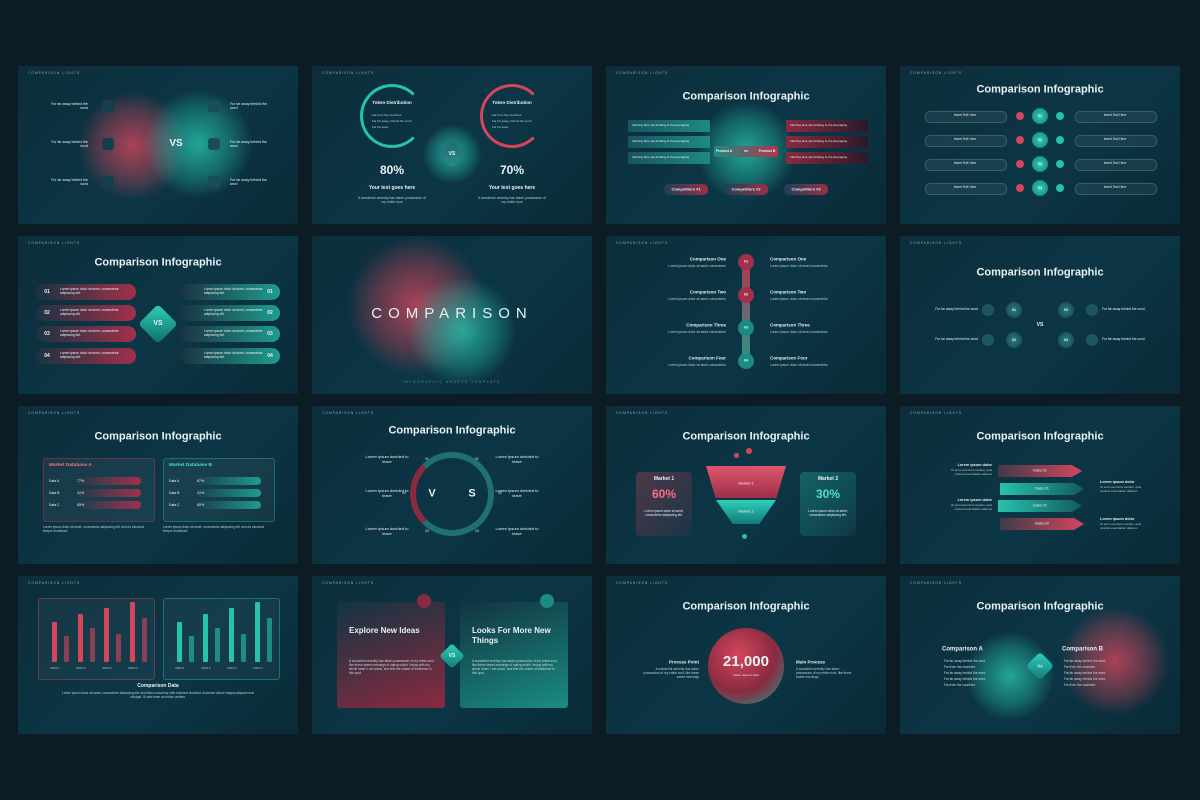 This screenshot has width=1200, height=800. I want to click on axis-label: DATA 1, so click(55, 668).